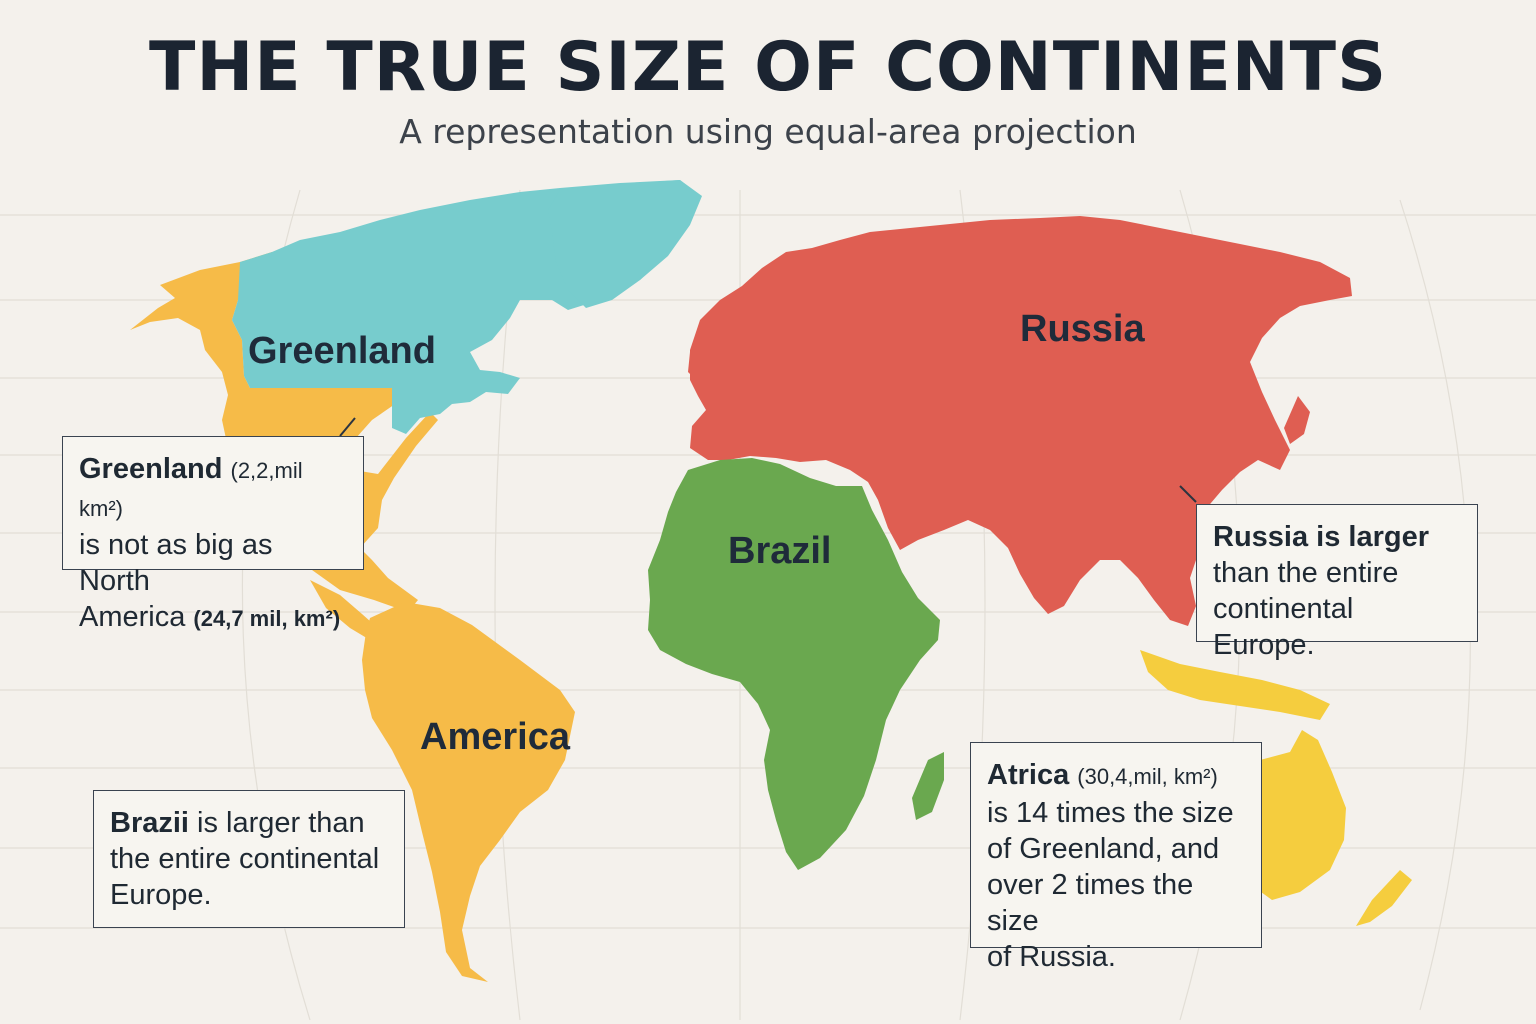 The width and height of the screenshot is (1536, 1024). What do you see at coordinates (794, 664) in the screenshot?
I see `africa-shape` at bounding box center [794, 664].